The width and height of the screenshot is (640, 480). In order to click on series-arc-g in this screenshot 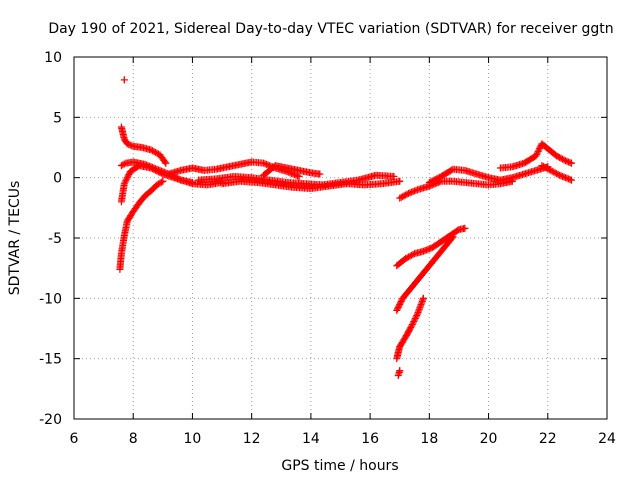, I will do `click(311, 185)`.